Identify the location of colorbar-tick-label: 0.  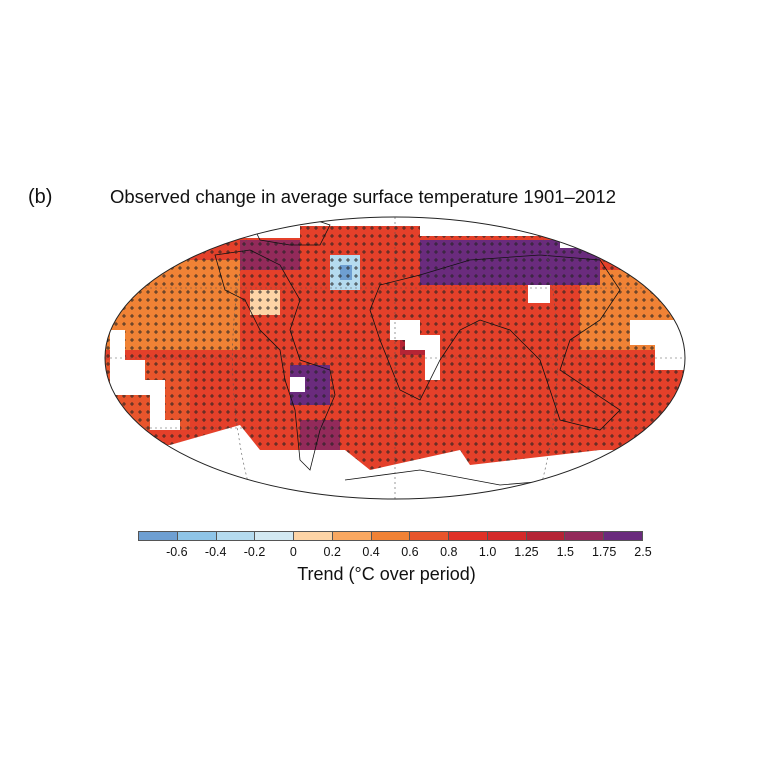
(293, 552).